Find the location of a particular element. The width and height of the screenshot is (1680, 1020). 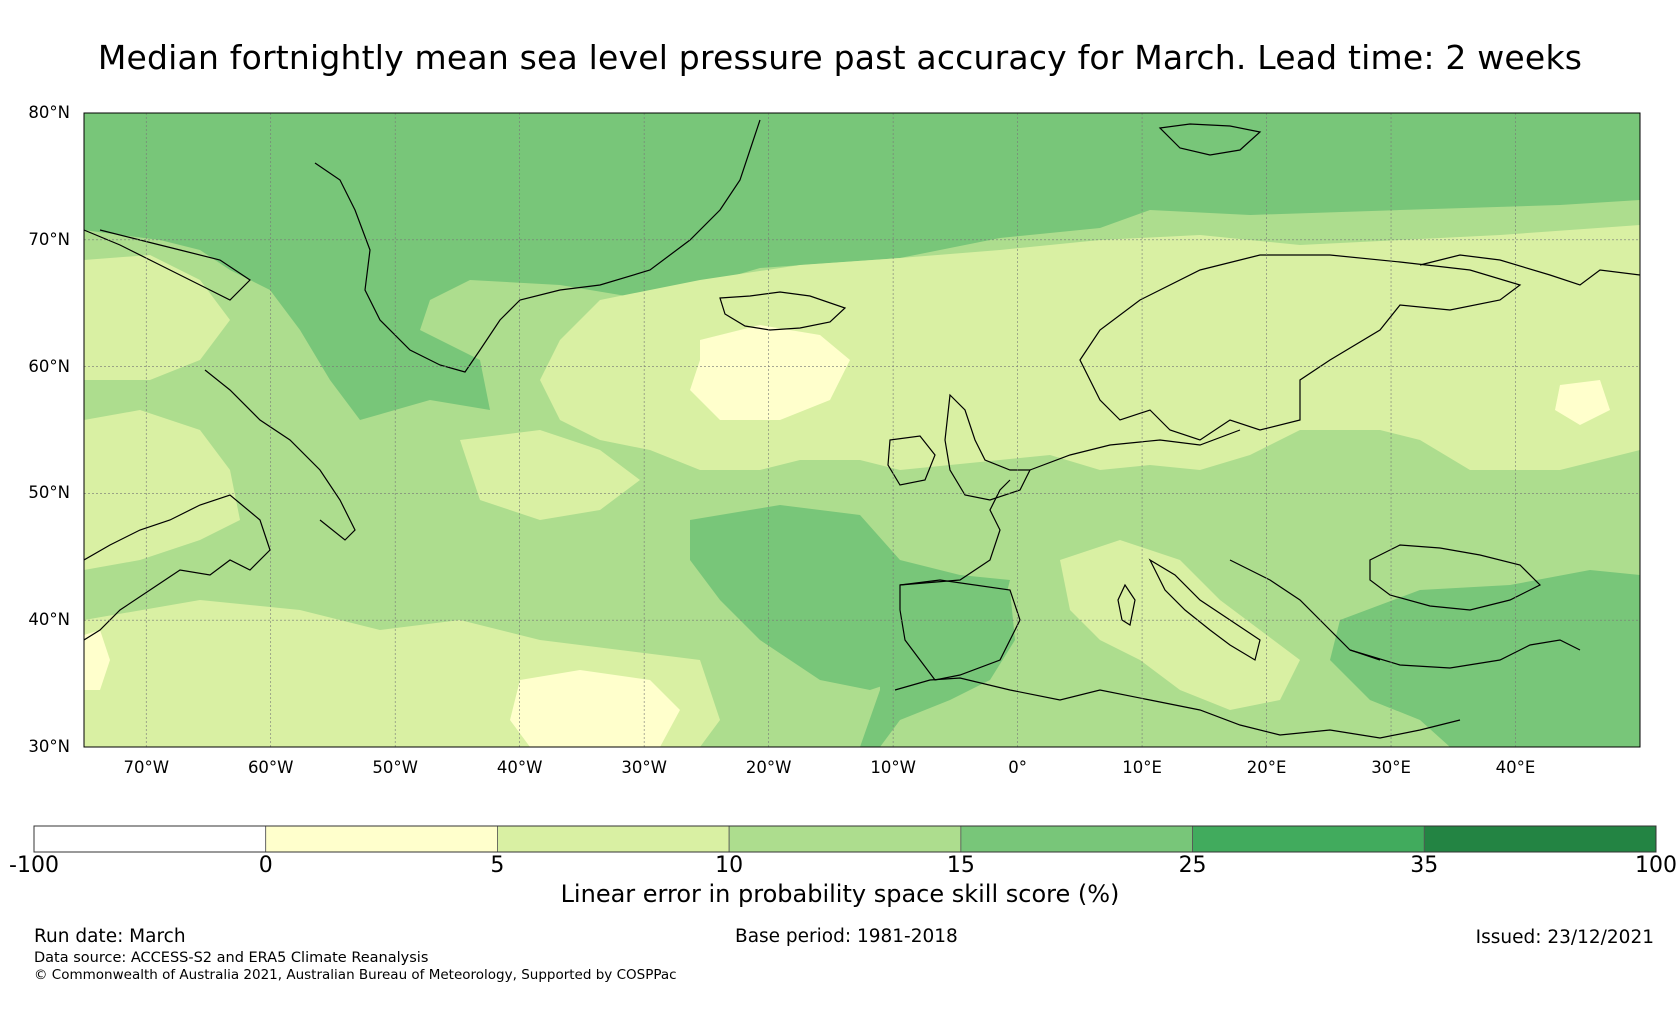

issued-date: Issued: 23/12/2021 is located at coordinates (1564, 937).